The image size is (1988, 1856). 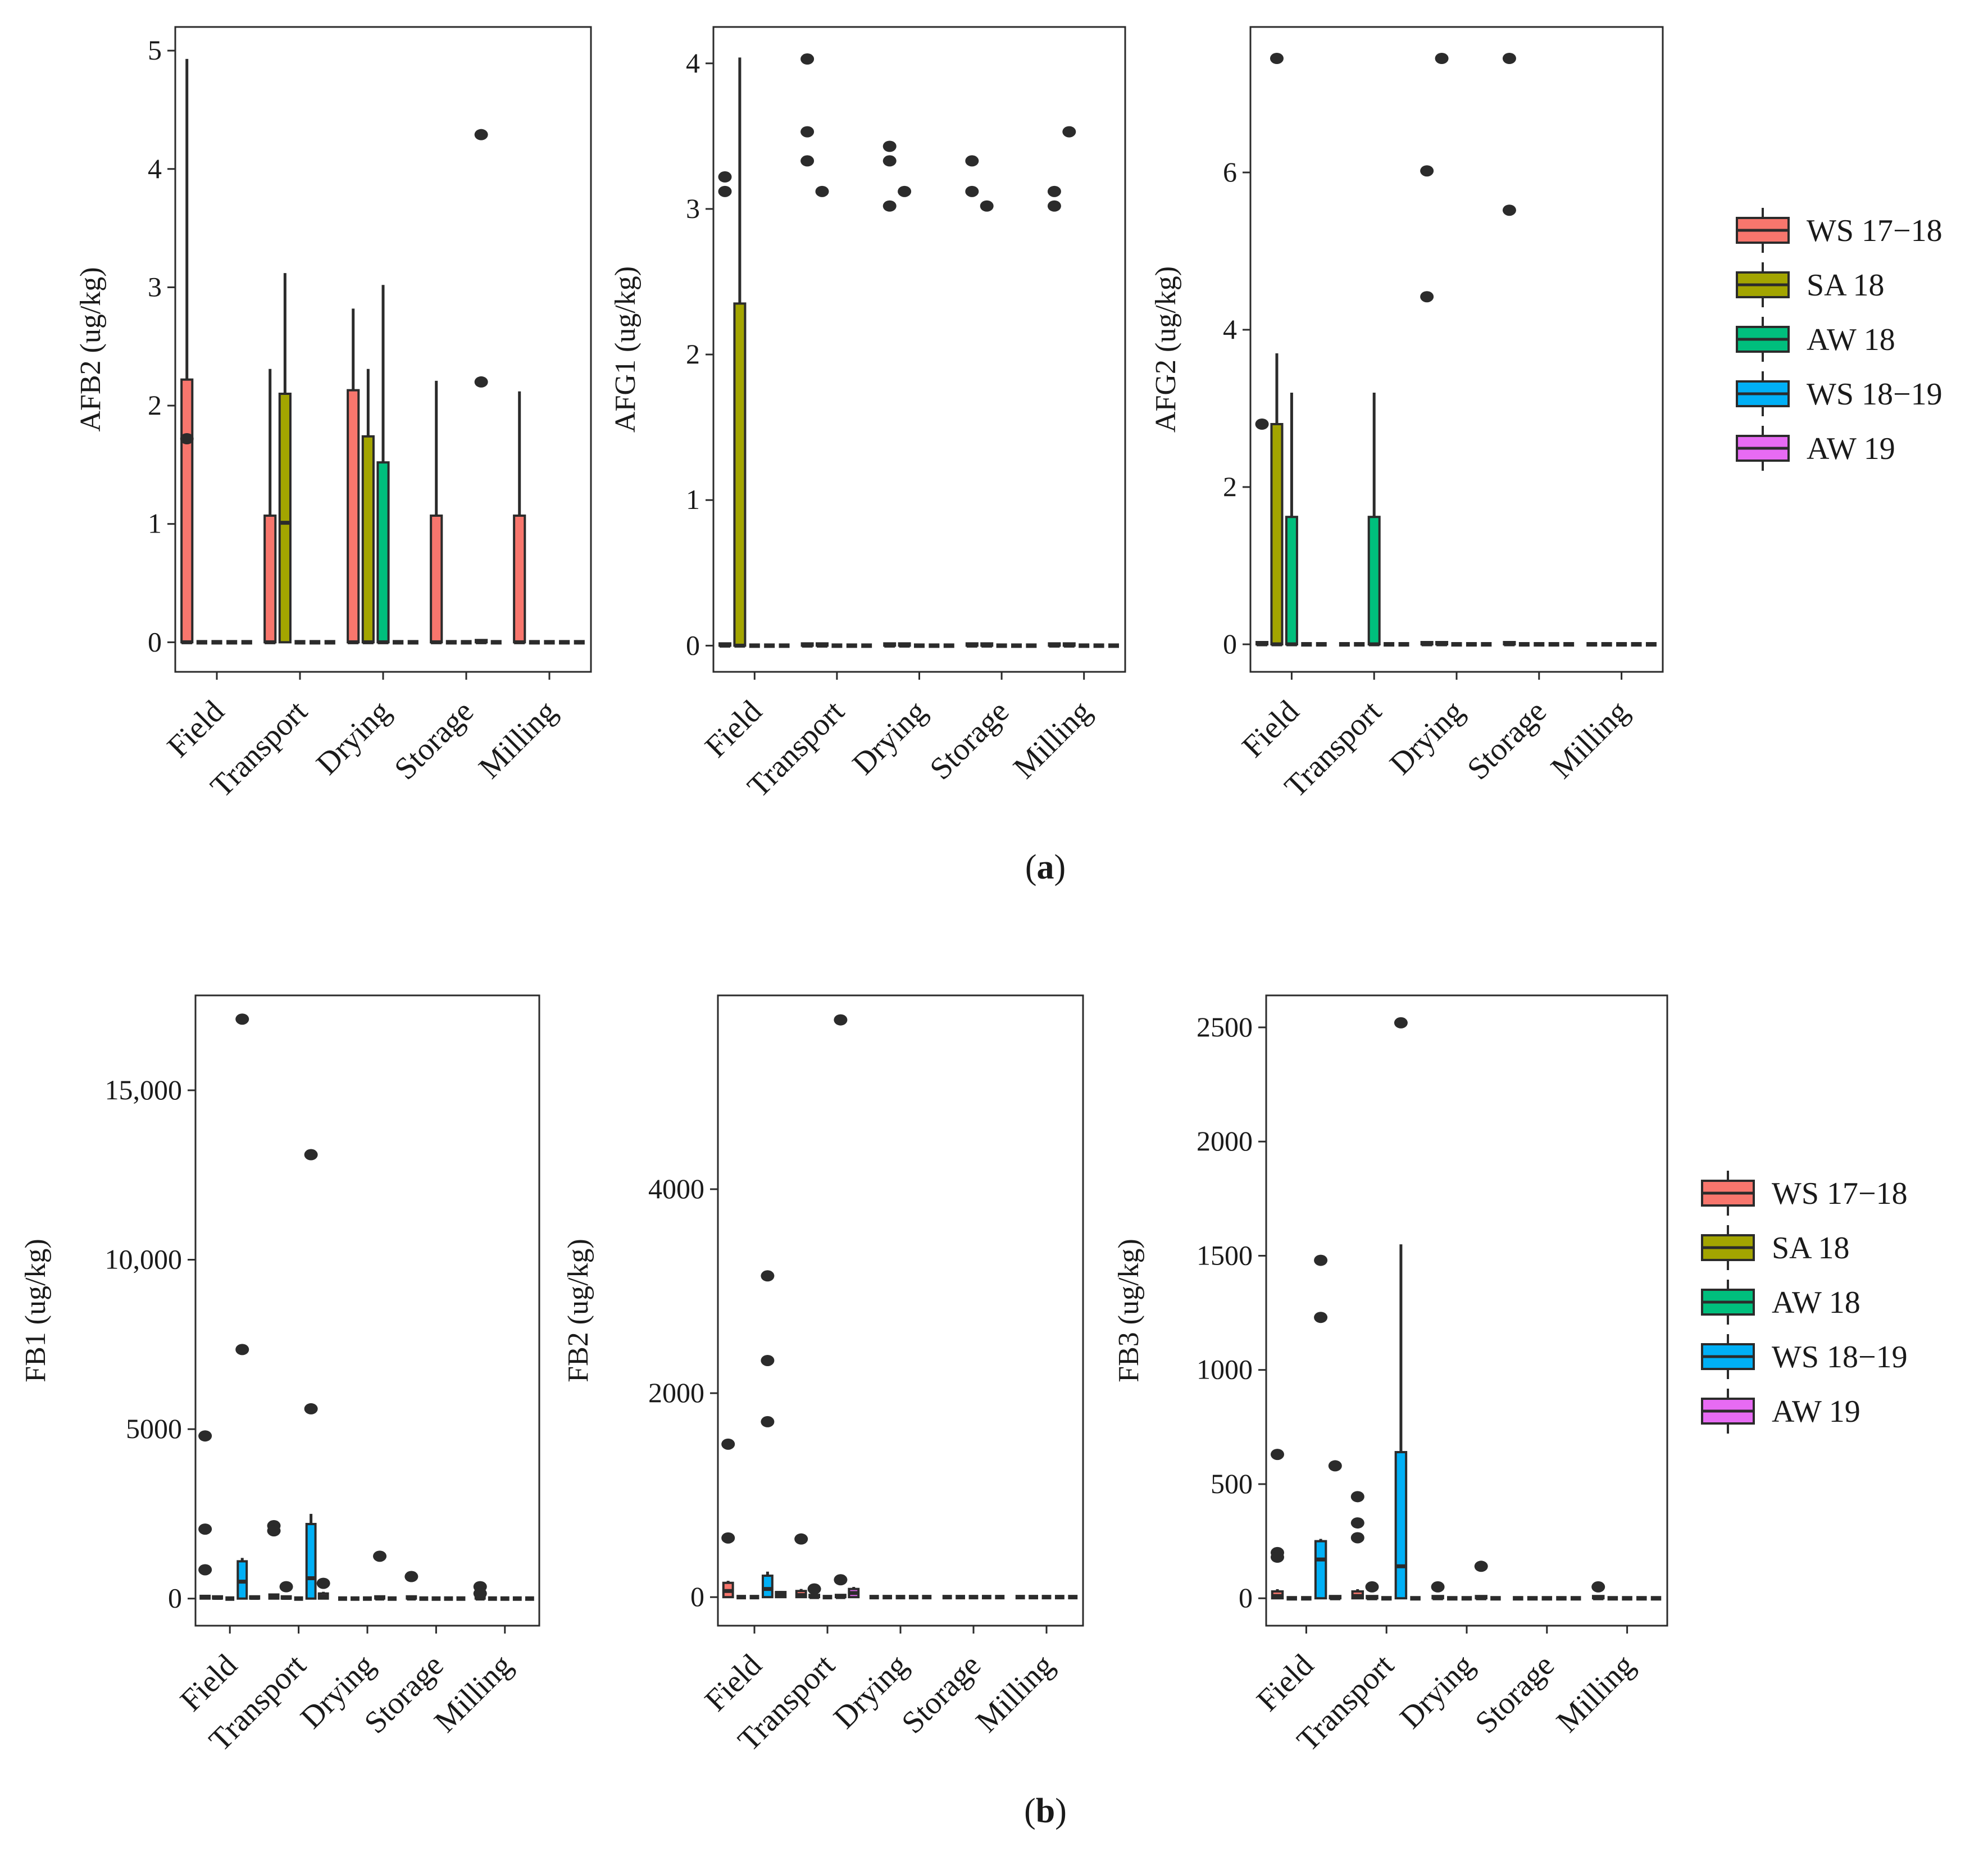 What do you see at coordinates (155, 50) in the screenshot?
I see `y-tick-label: 5` at bounding box center [155, 50].